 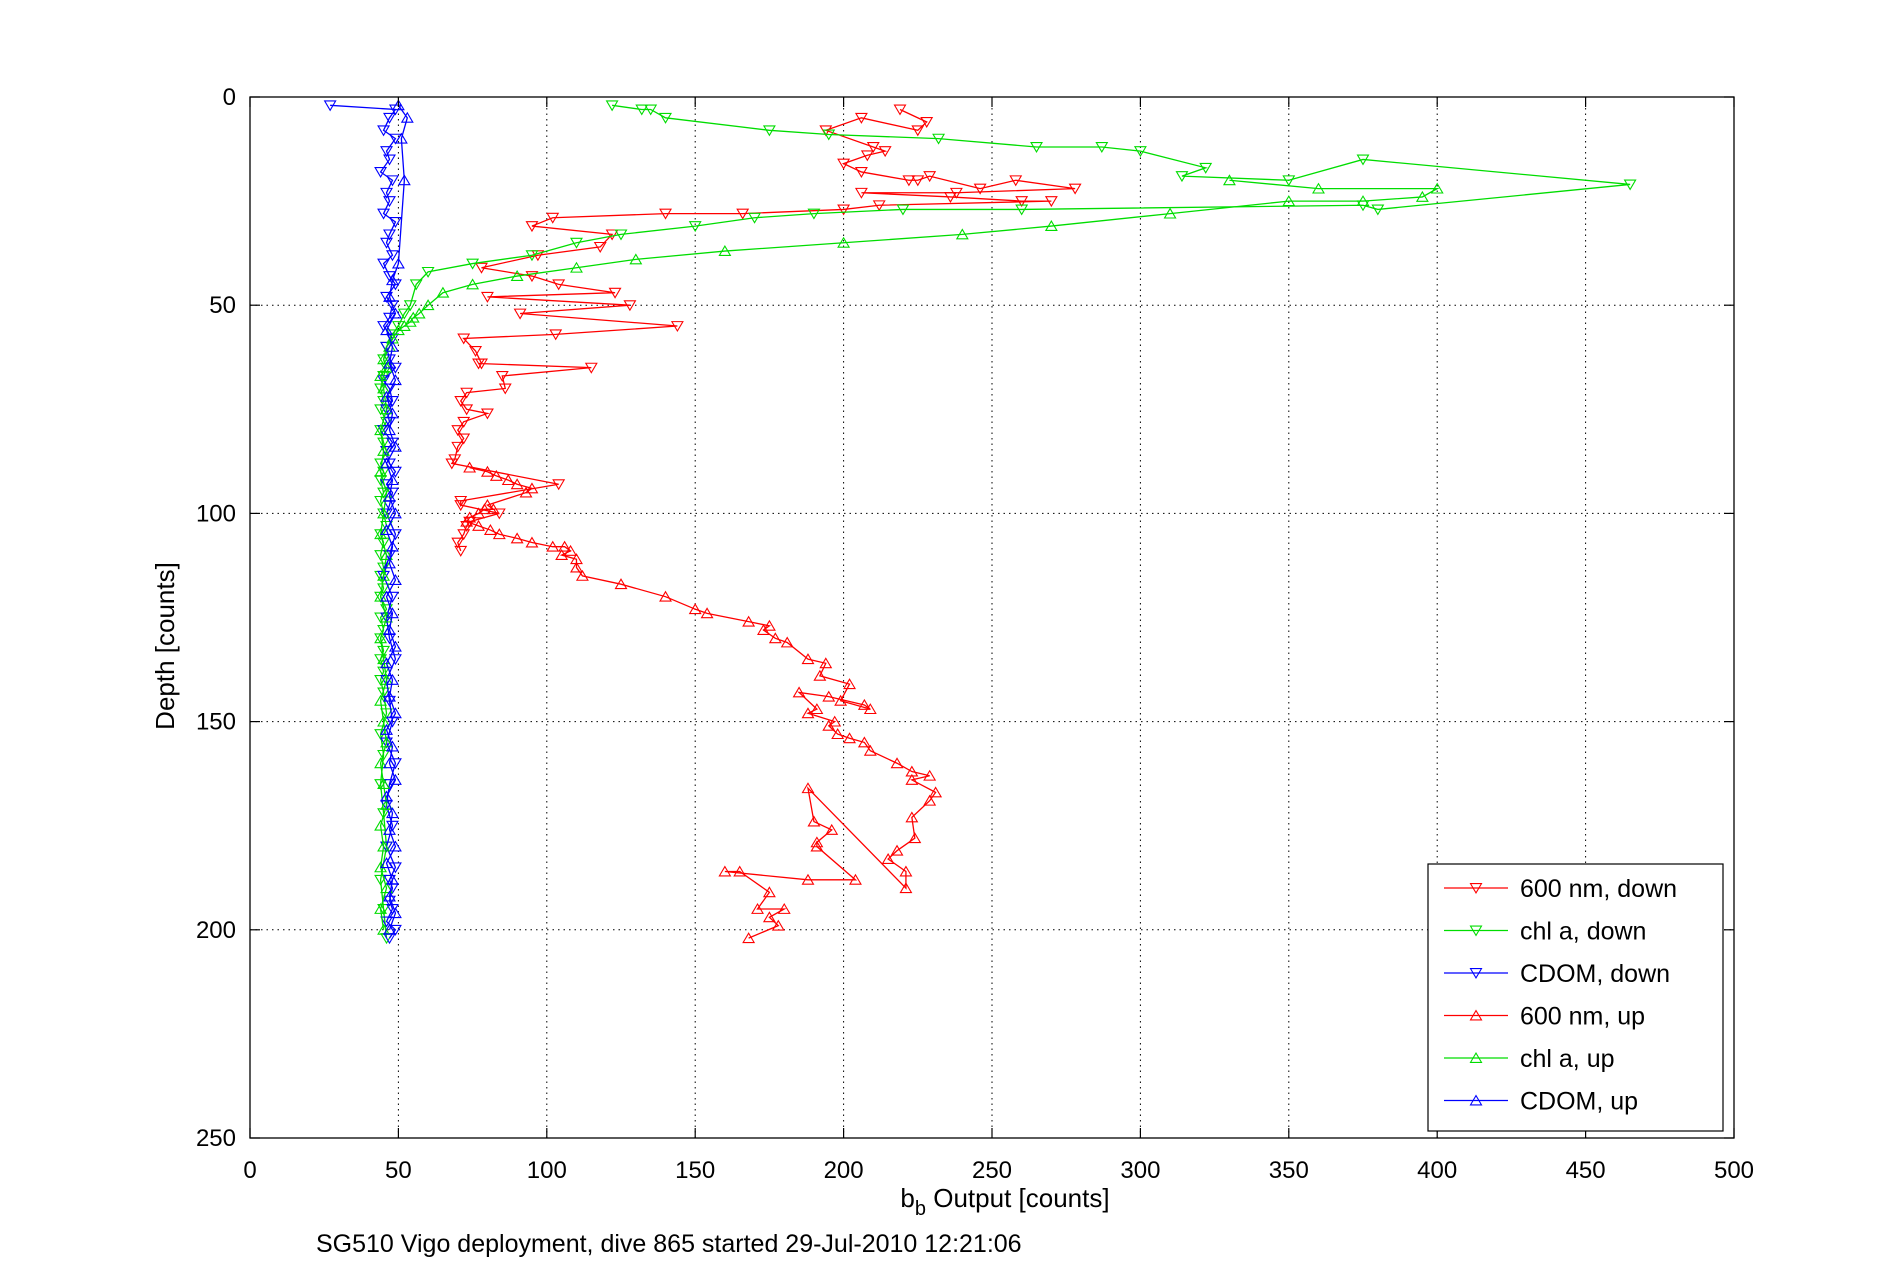 I want to click on series-600-nm-down, so click(x=763, y=330).